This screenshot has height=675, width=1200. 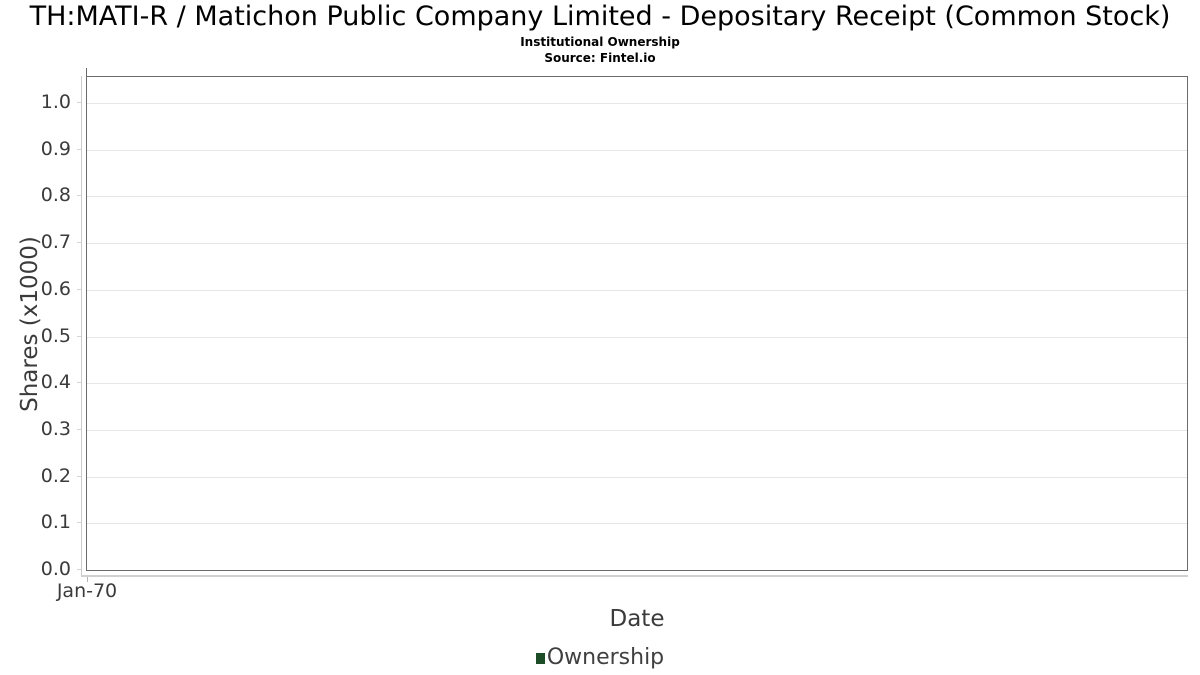 I want to click on x-axis-tick, so click(x=87, y=579).